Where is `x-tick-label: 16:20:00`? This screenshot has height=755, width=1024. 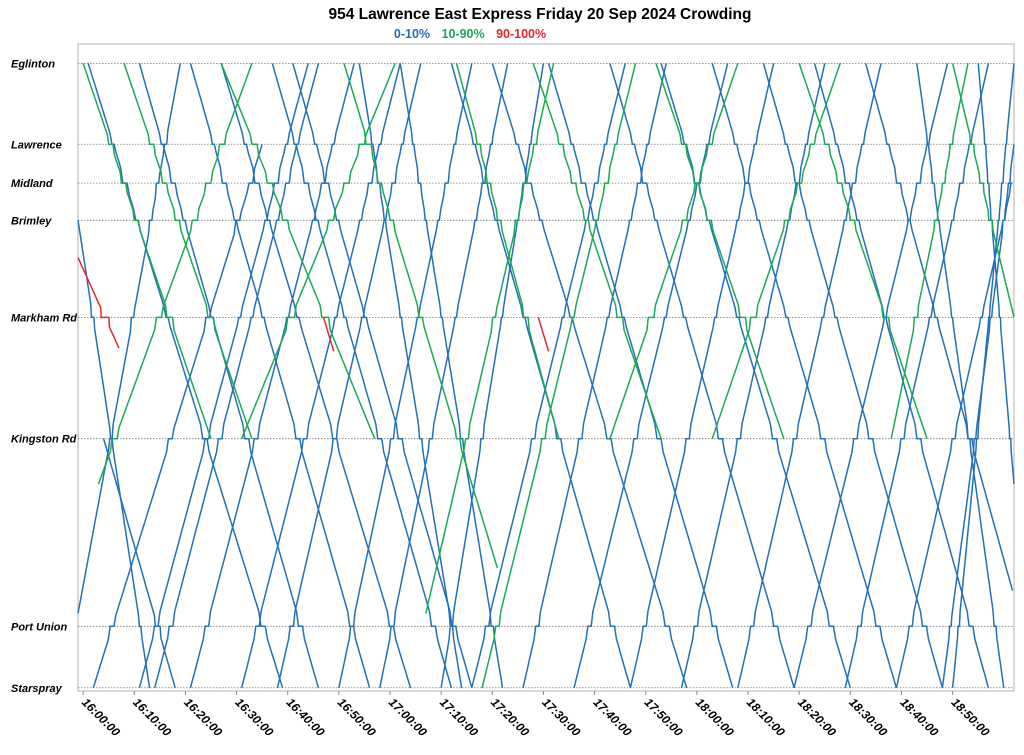 x-tick-label: 16:20:00 is located at coordinates (203, 717).